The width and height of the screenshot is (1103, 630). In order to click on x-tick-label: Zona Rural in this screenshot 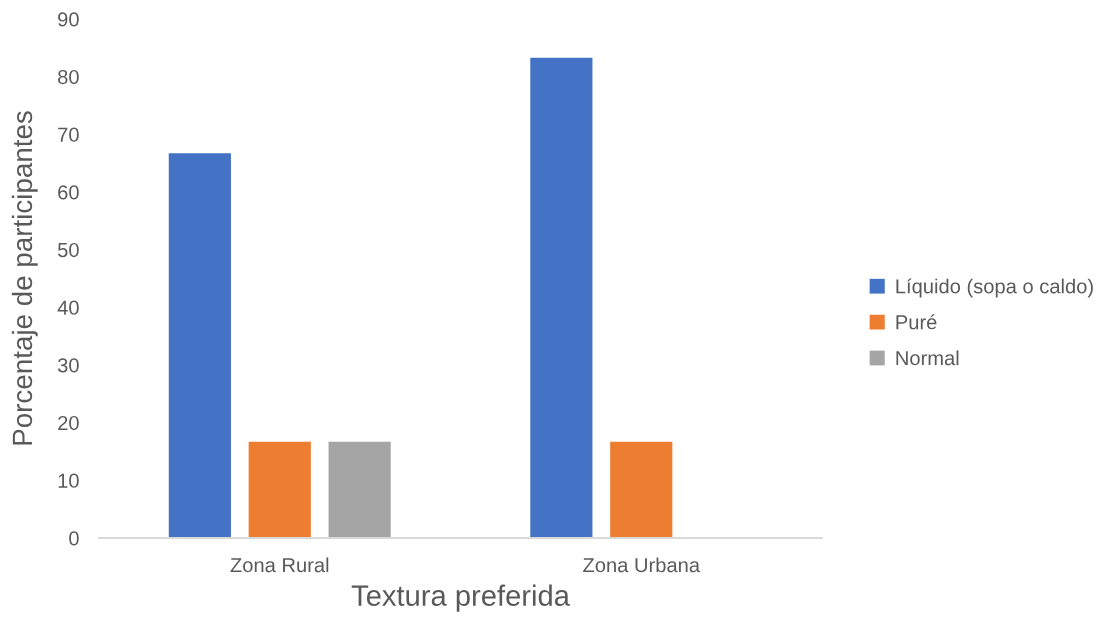, I will do `click(279, 565)`.